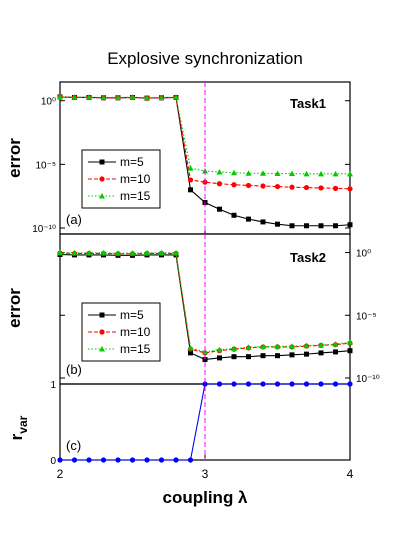  What do you see at coordinates (60, 474) in the screenshot?
I see `x-tick-label: 2` at bounding box center [60, 474].